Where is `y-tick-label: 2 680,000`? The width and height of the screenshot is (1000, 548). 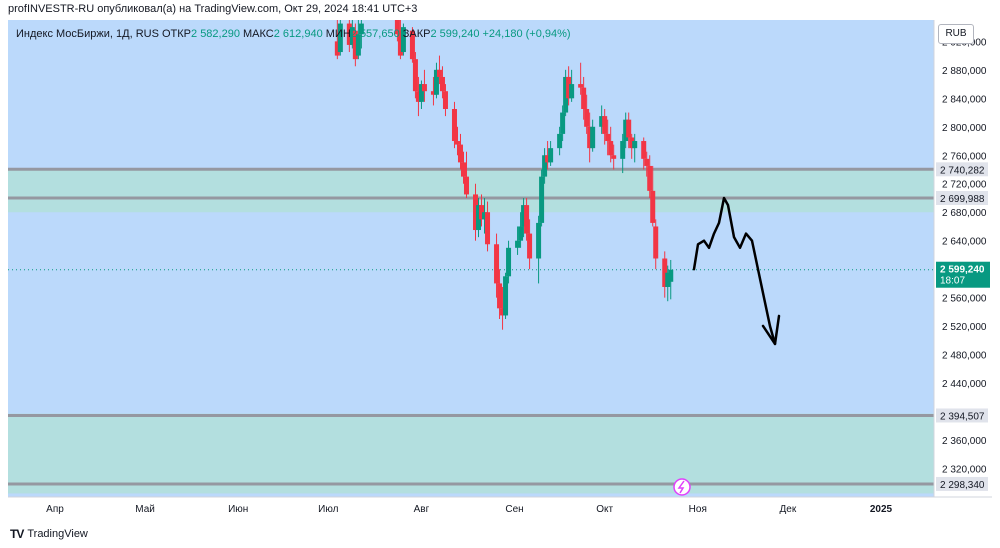
y-tick-label: 2 680,000 is located at coordinates (964, 213).